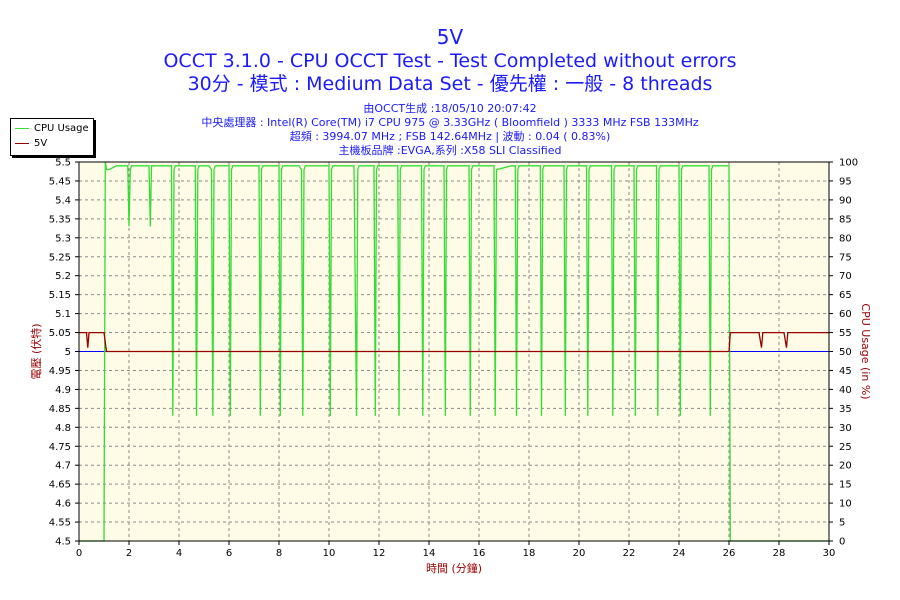 This screenshot has height=600, width=900. I want to click on y-left-tick-label: 5.25, so click(60, 257).